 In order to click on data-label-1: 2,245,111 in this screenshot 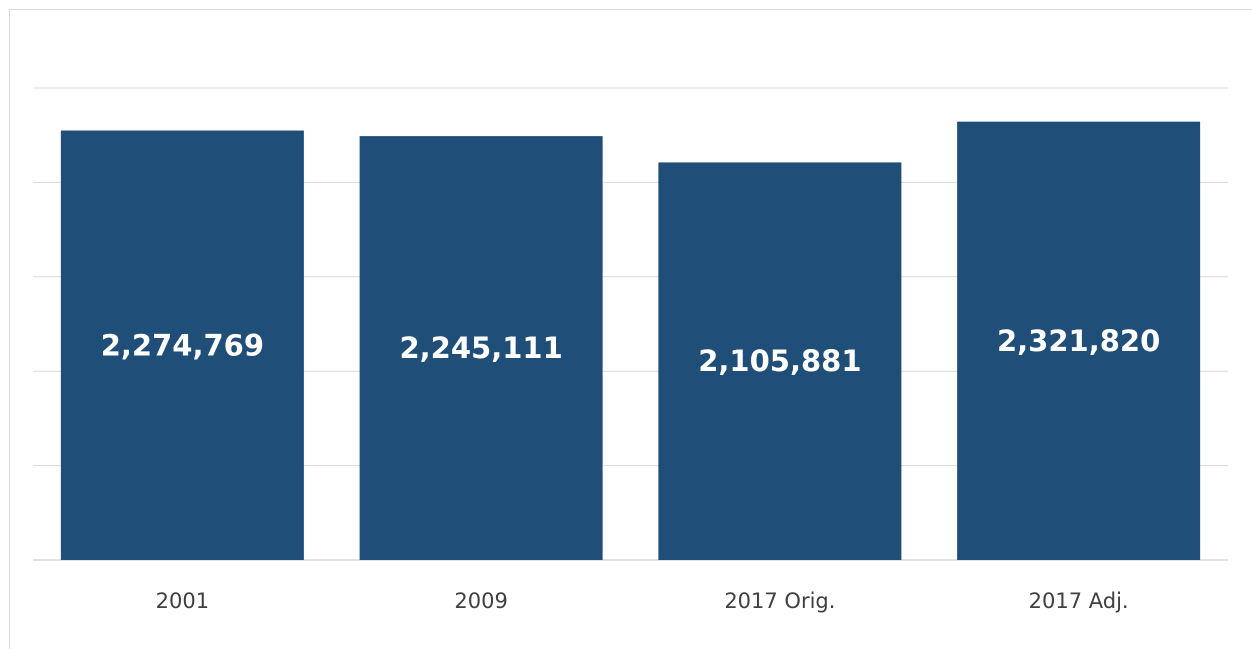, I will do `click(480, 348)`.